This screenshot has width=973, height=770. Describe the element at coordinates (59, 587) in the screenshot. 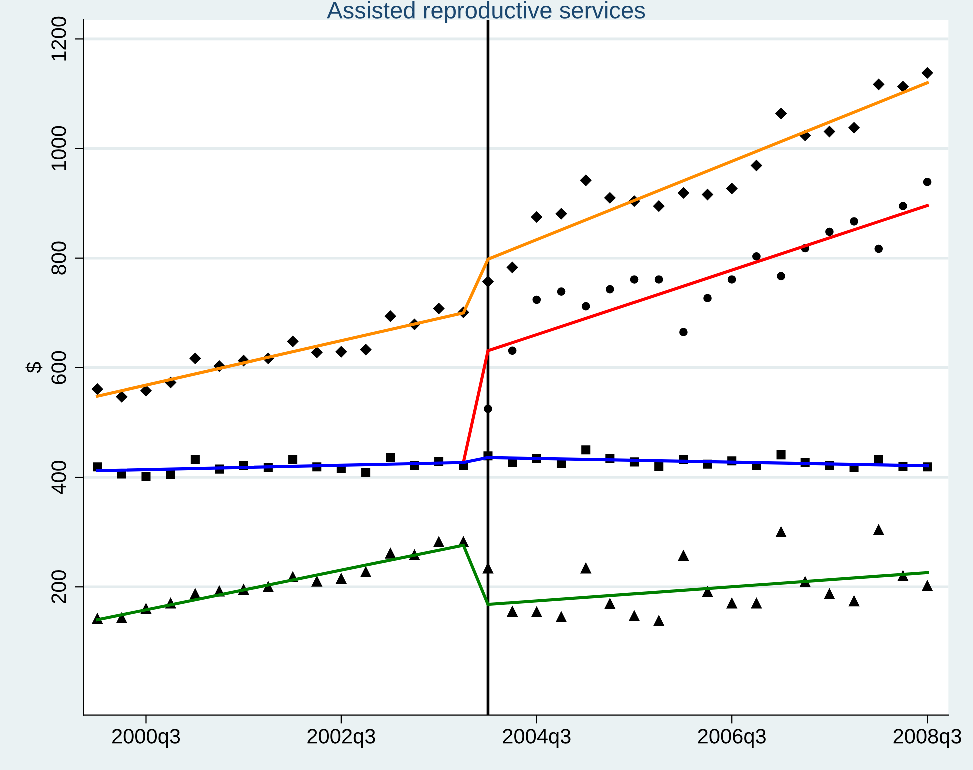

I see `y-tick-label: 200` at that location.